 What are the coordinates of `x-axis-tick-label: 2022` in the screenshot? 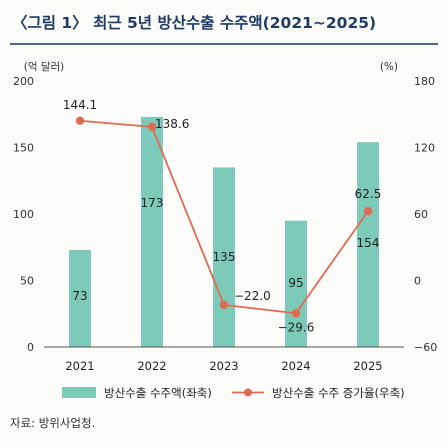 It's located at (151, 366).